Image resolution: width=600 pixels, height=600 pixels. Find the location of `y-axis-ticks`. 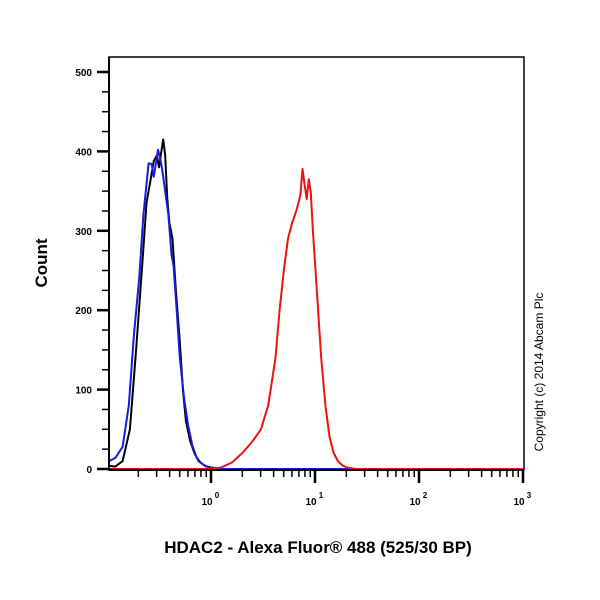

y-axis-ticks is located at coordinates (103, 270).